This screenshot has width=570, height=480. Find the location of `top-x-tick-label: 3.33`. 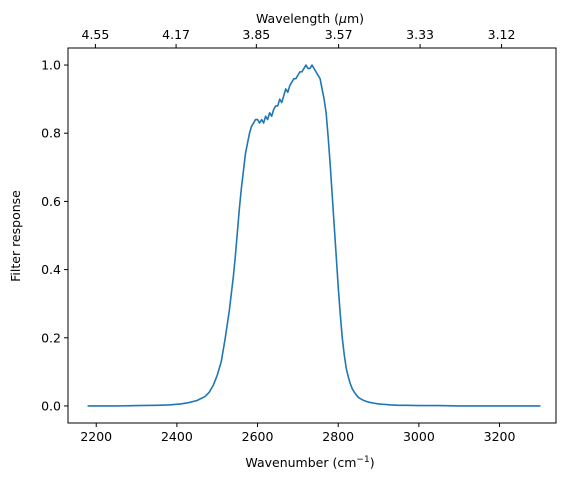

top-x-tick-label: 3.33 is located at coordinates (420, 34).